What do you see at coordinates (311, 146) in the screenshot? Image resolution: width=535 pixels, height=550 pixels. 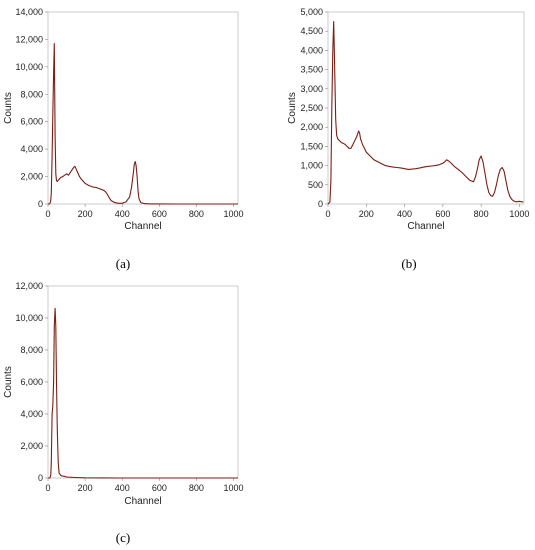 I see `y-tick-label: 1,500` at bounding box center [311, 146].